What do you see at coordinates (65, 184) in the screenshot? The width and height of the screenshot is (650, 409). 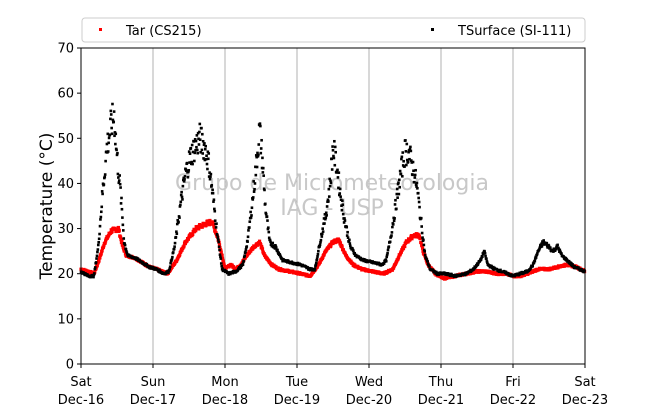 I see `y-tick-label: 40` at bounding box center [65, 184].